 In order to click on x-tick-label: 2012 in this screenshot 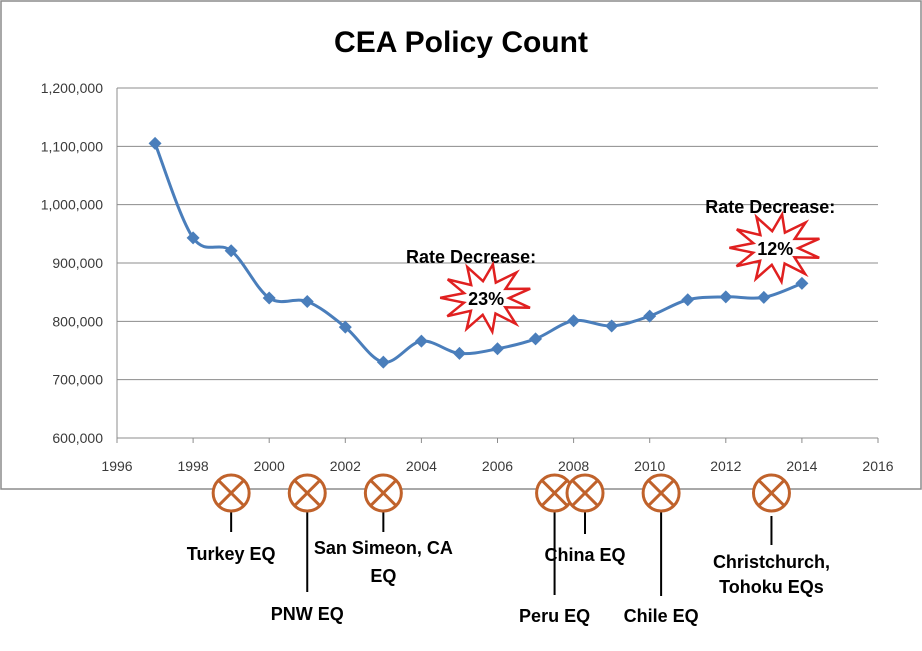, I will do `click(725, 466)`.